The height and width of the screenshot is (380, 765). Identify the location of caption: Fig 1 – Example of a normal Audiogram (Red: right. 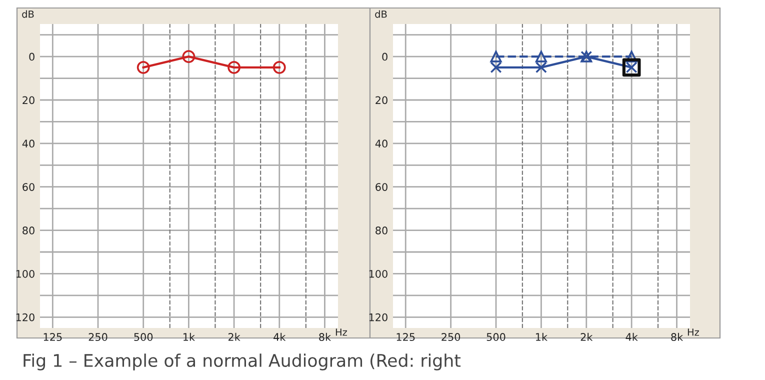
(242, 362).